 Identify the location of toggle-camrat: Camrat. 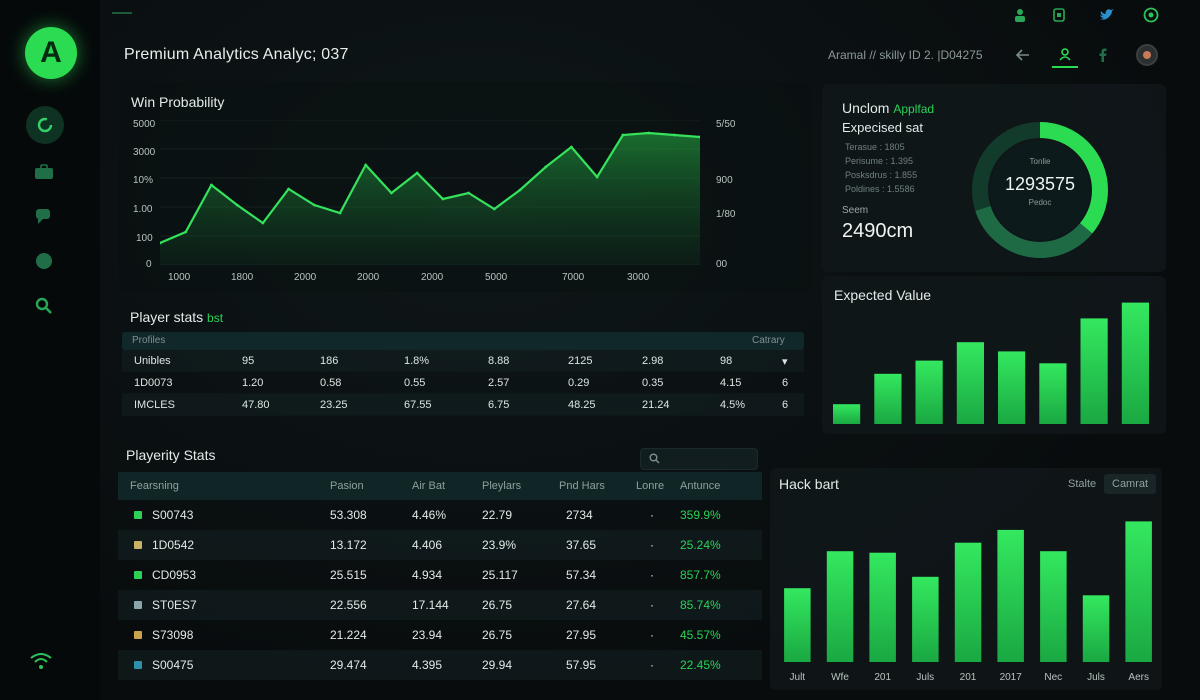
(1130, 484).